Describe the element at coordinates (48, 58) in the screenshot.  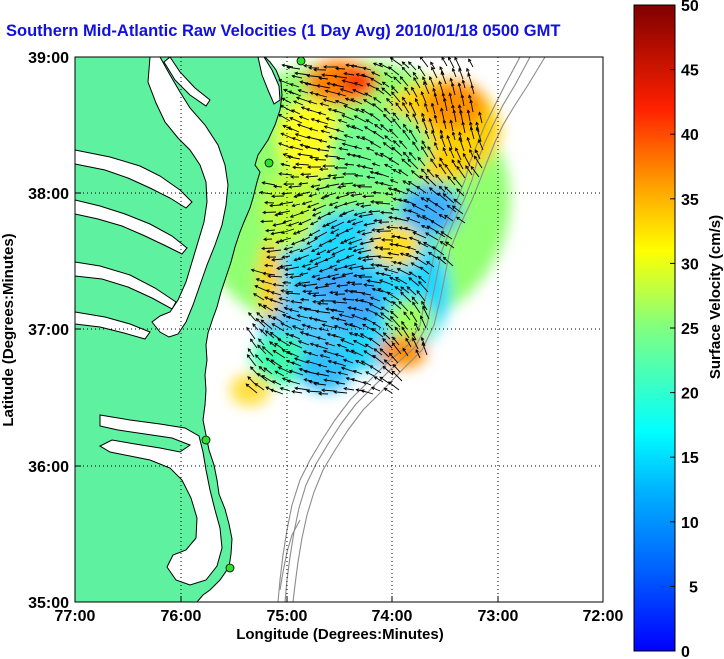
I see `y-tick-label: 39:00` at that location.